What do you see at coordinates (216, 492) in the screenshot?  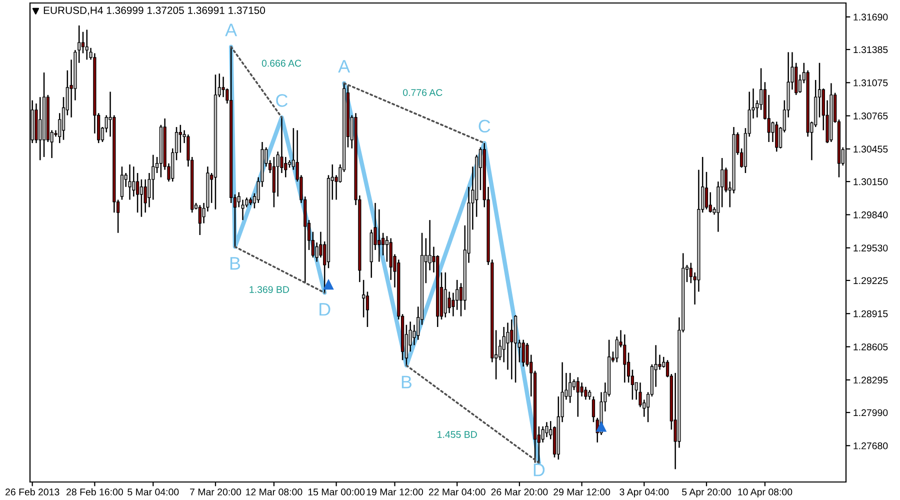 I see `x-tick-label: 7 Mar 20:00` at bounding box center [216, 492].